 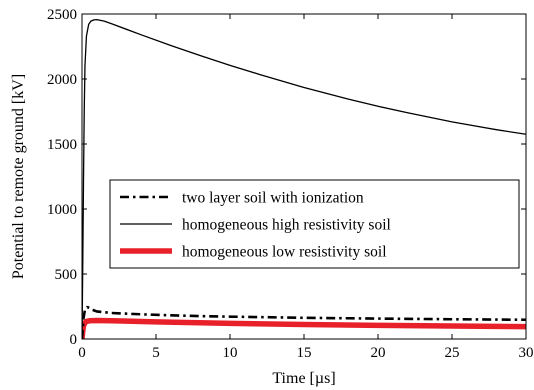 I want to click on y-tick-label: 0, so click(x=74, y=340).